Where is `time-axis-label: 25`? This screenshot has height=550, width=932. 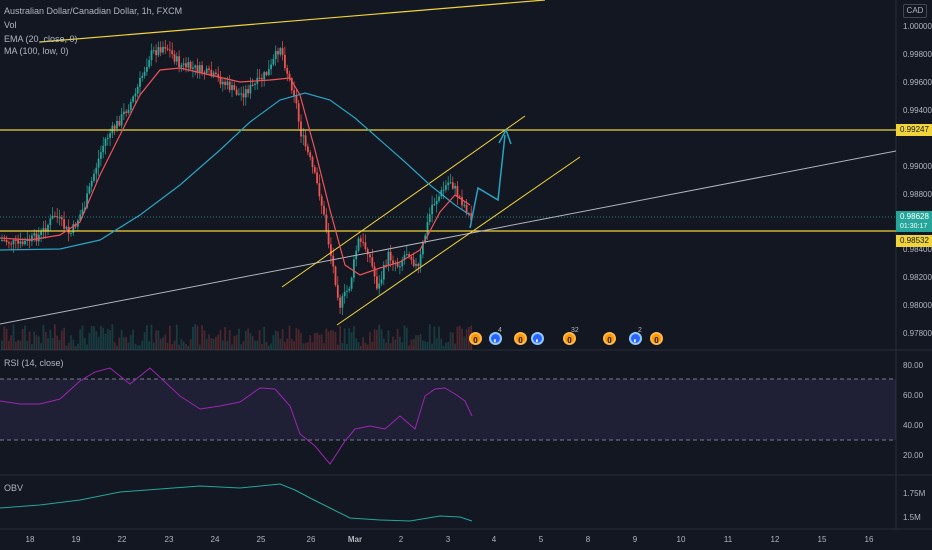 time-axis-label: 25 is located at coordinates (261, 539).